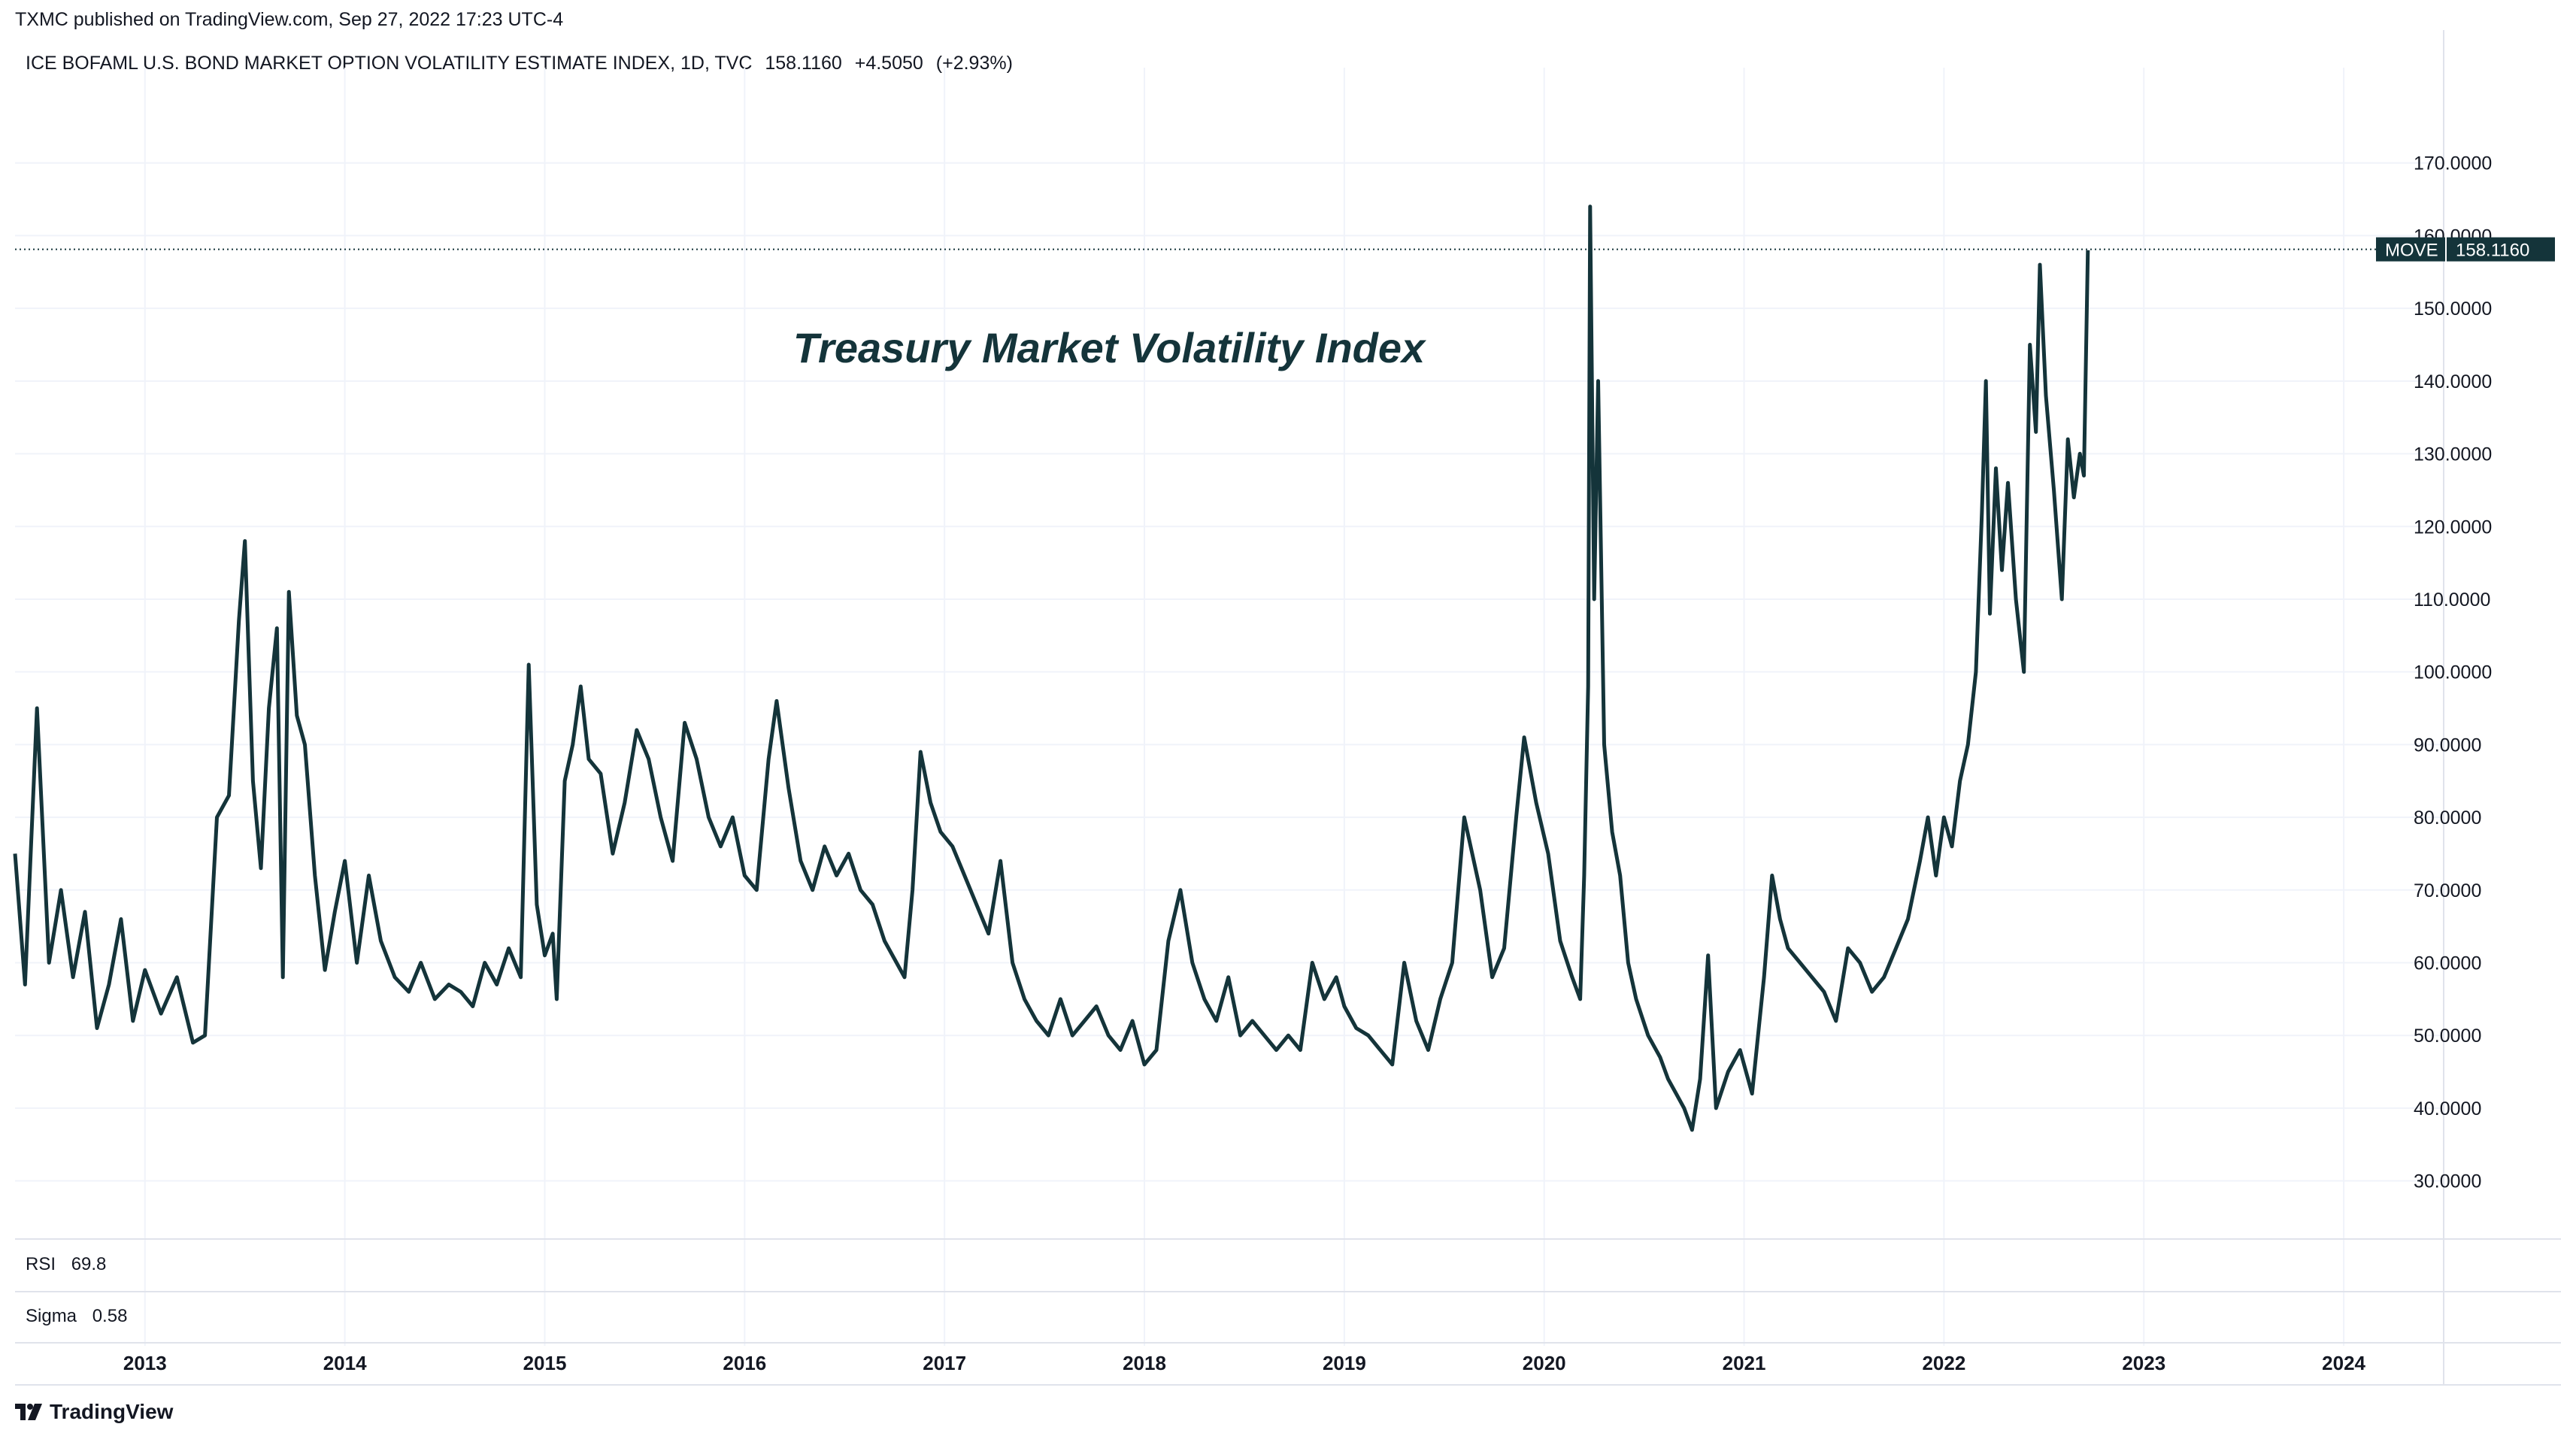 This screenshot has width=2576, height=1436. I want to click on rsi-name: RSI, so click(41, 1264).